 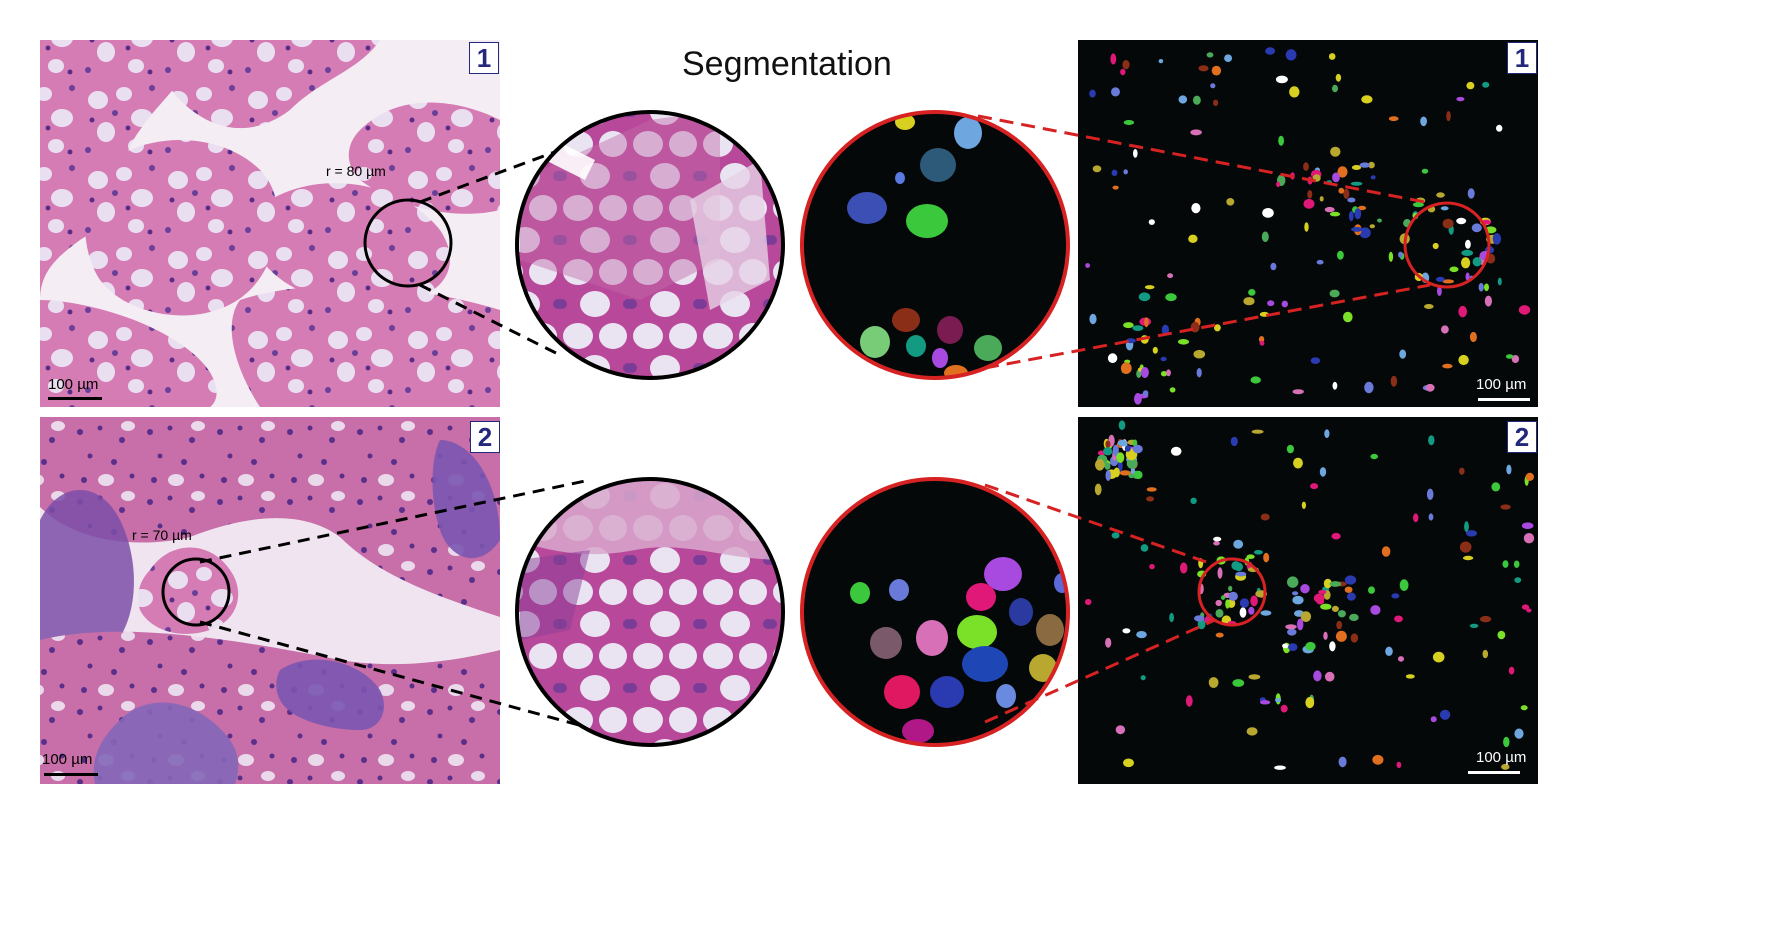 What do you see at coordinates (73, 384) in the screenshot?
I see `scale-label-1-left: 100 µm` at bounding box center [73, 384].